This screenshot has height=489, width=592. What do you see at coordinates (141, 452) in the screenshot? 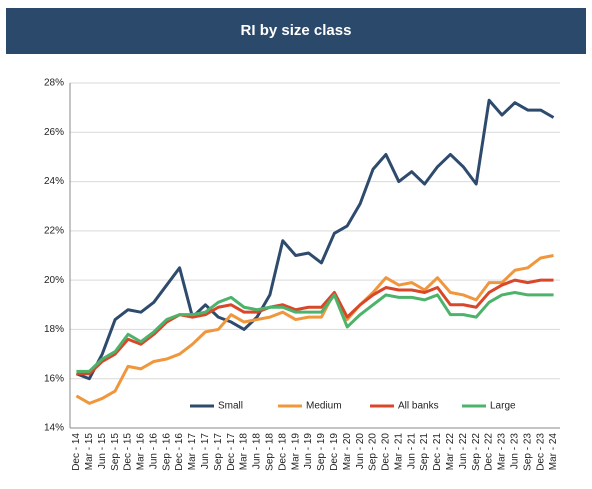
I see `x-tick-label: Mar - 16` at bounding box center [141, 452].